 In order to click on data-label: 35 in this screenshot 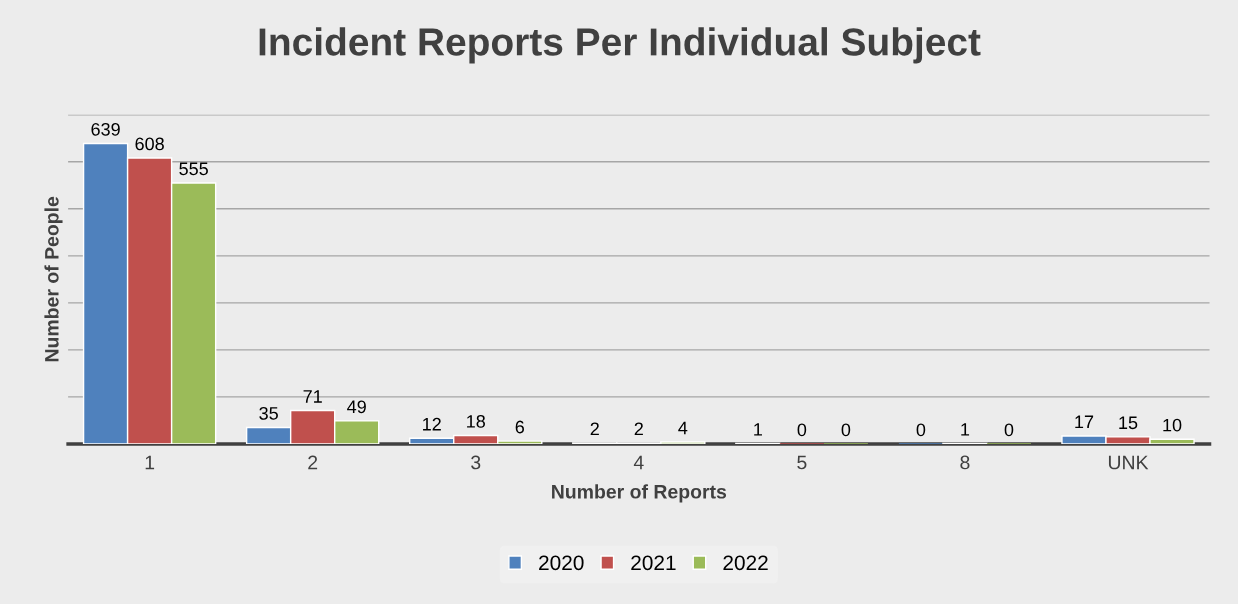, I will do `click(268, 413)`.